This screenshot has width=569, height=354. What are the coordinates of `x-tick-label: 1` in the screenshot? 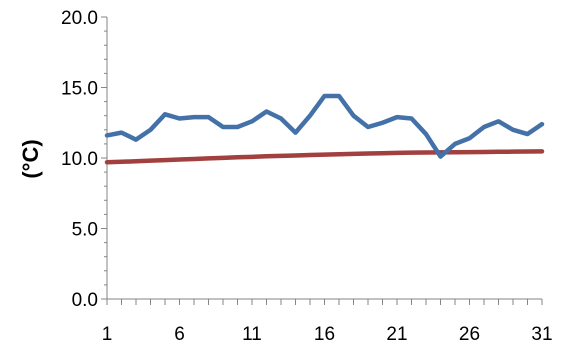 It's located at (107, 334).